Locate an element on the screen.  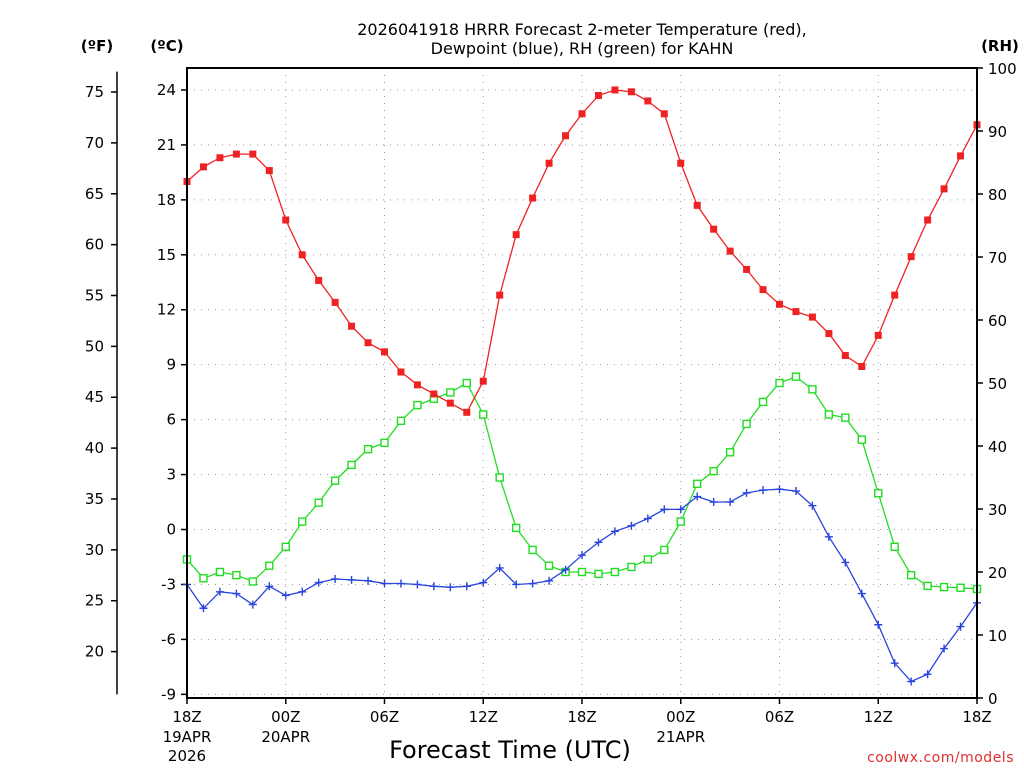
celsius-tick-label: 3 is located at coordinates (171, 475).